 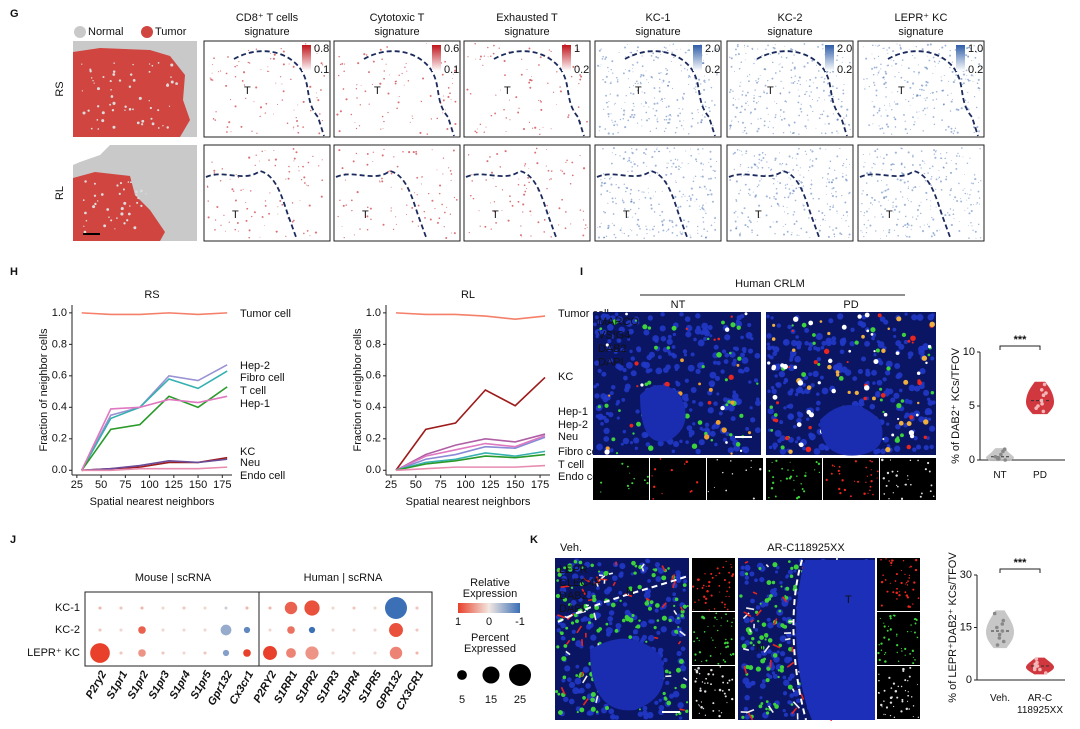 I want to click on x-tick-label: 75, so click(x=125, y=485).